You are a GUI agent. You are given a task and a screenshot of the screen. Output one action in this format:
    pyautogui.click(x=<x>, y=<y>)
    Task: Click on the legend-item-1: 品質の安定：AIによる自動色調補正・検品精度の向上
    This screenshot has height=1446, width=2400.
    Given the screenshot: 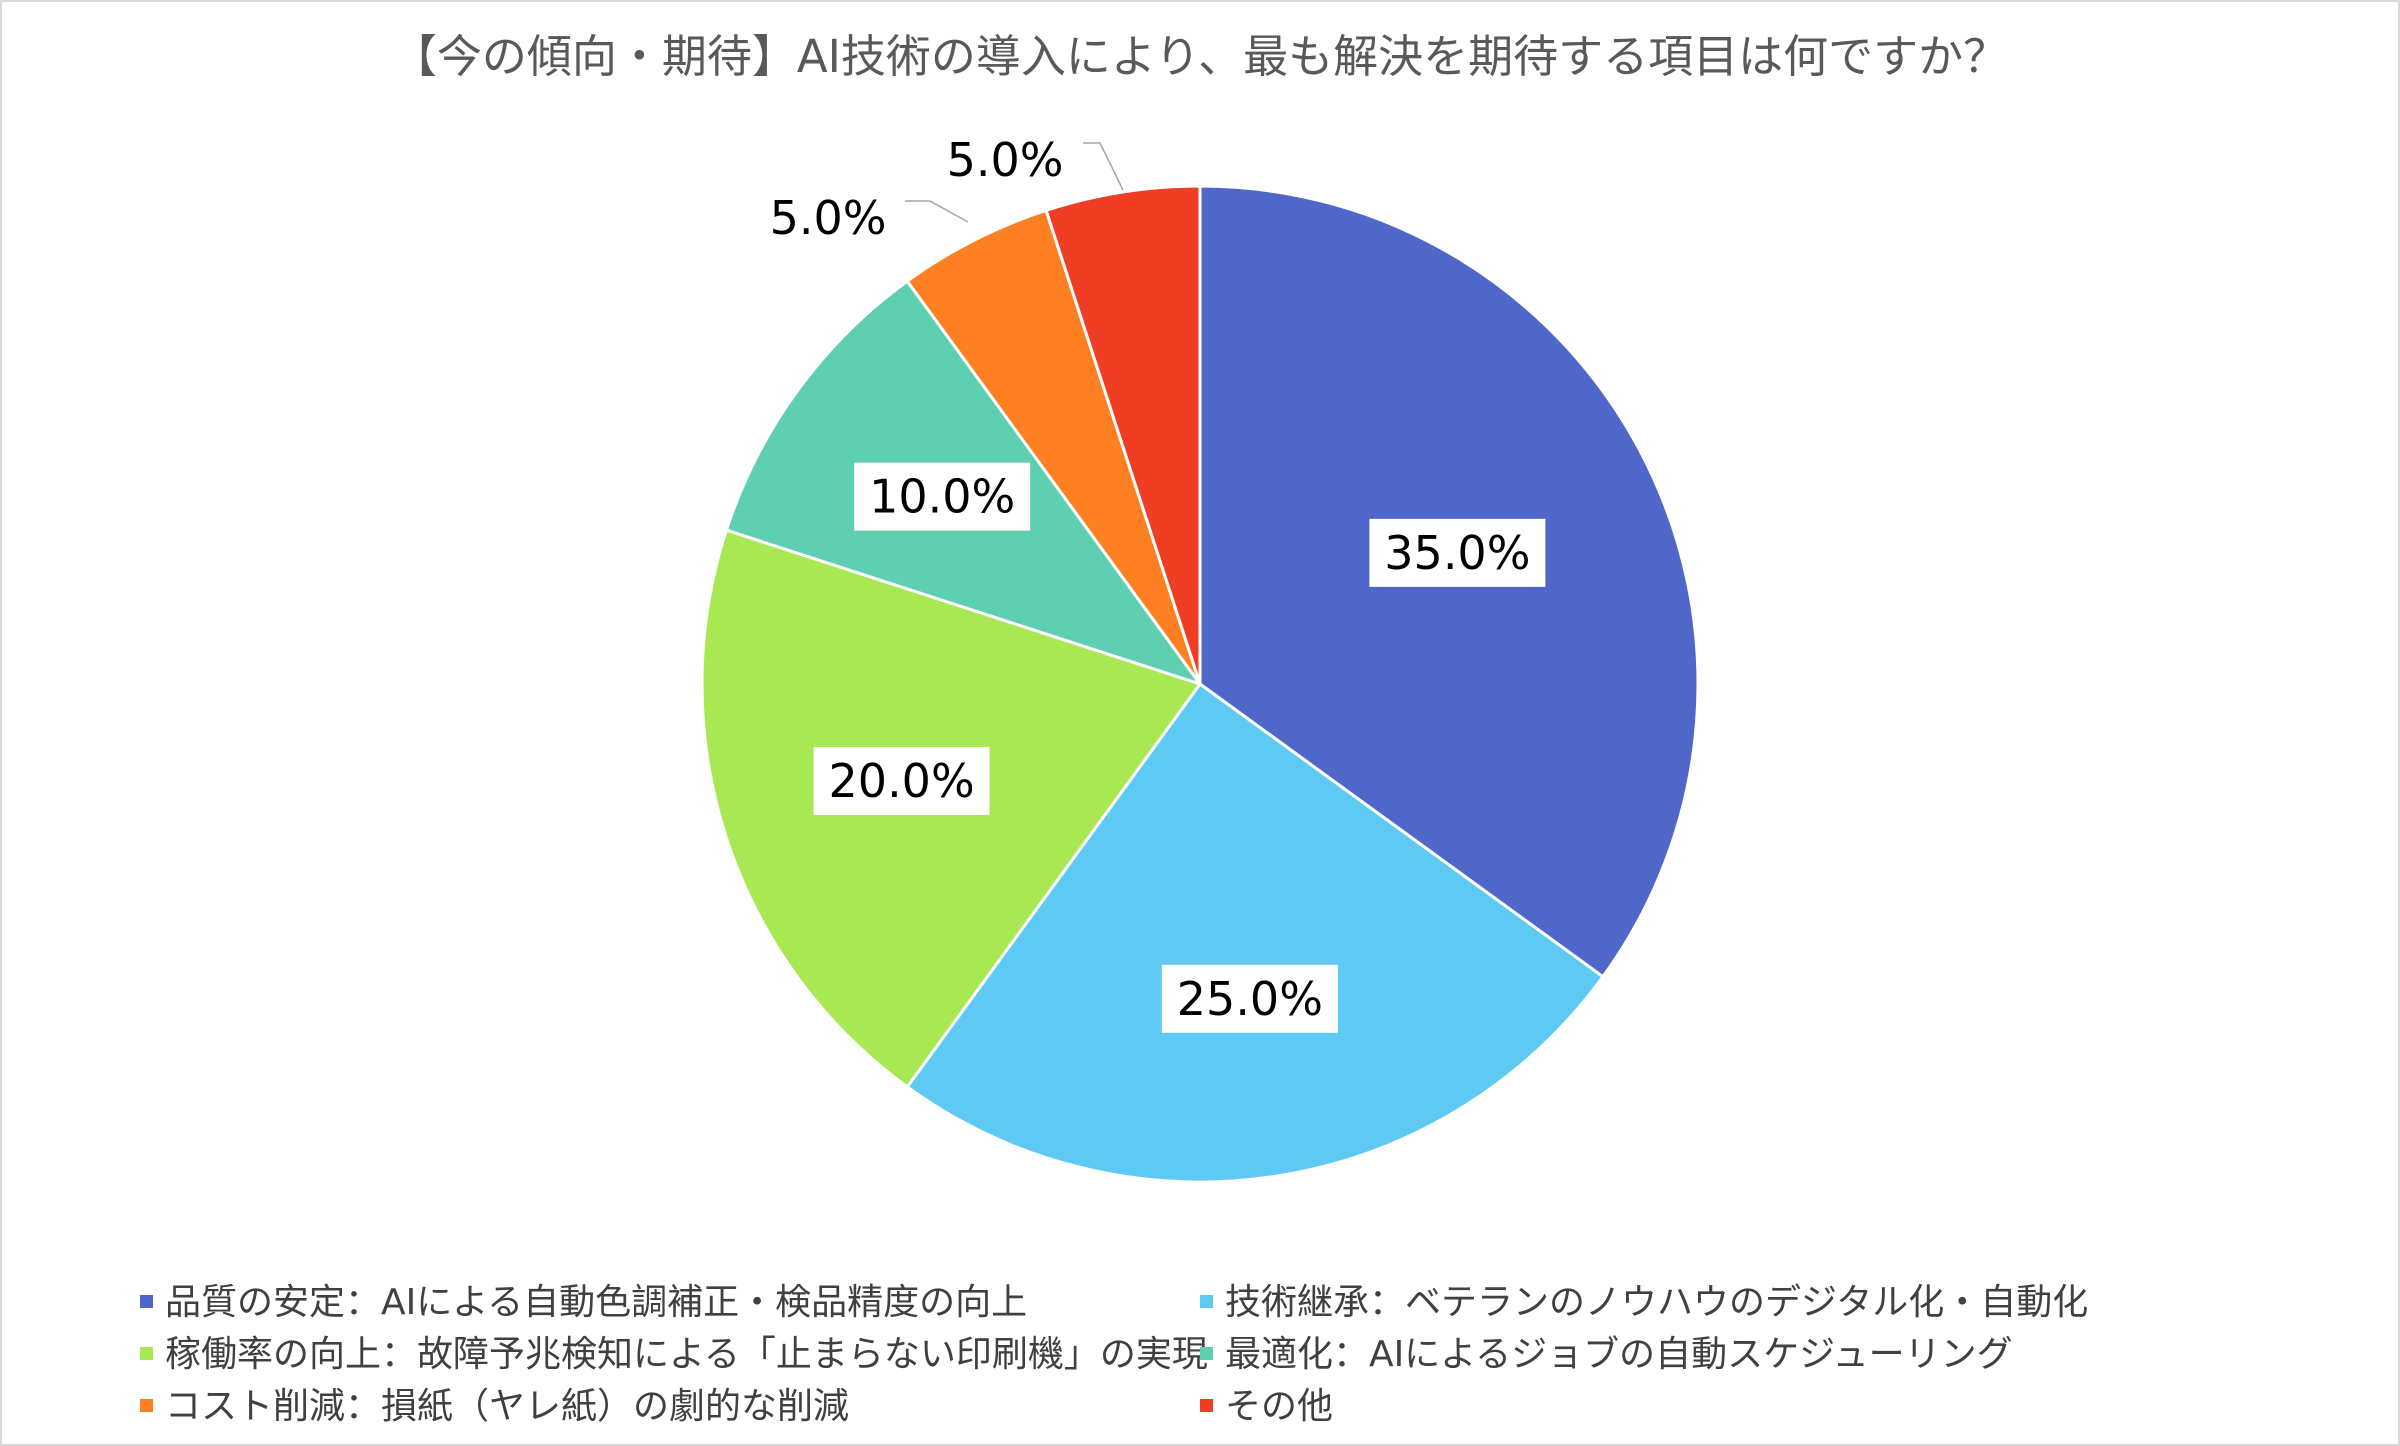 What is the action you would take?
    pyautogui.click(x=583, y=1303)
    